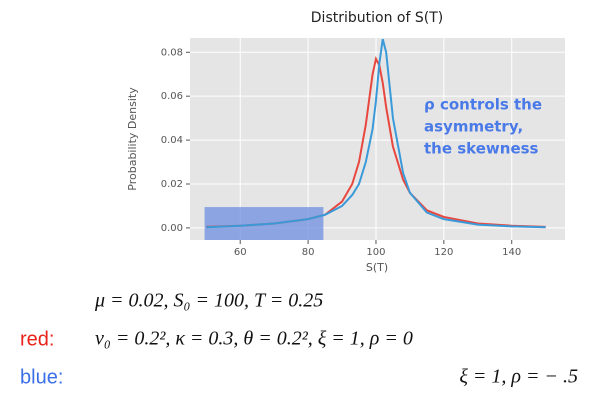  What do you see at coordinates (172, 52) in the screenshot?
I see `y-tick-label: 0.08` at bounding box center [172, 52].